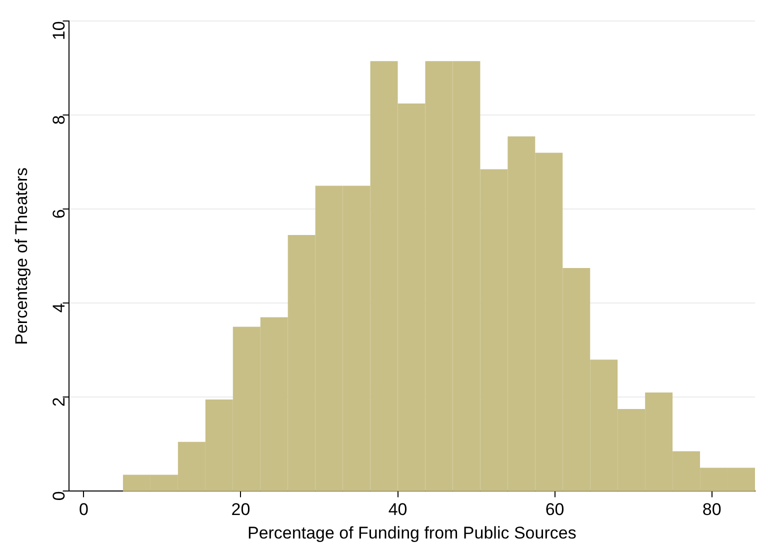 The width and height of the screenshot is (767, 552). What do you see at coordinates (398, 510) in the screenshot?
I see `x-tick-label: 40` at bounding box center [398, 510].